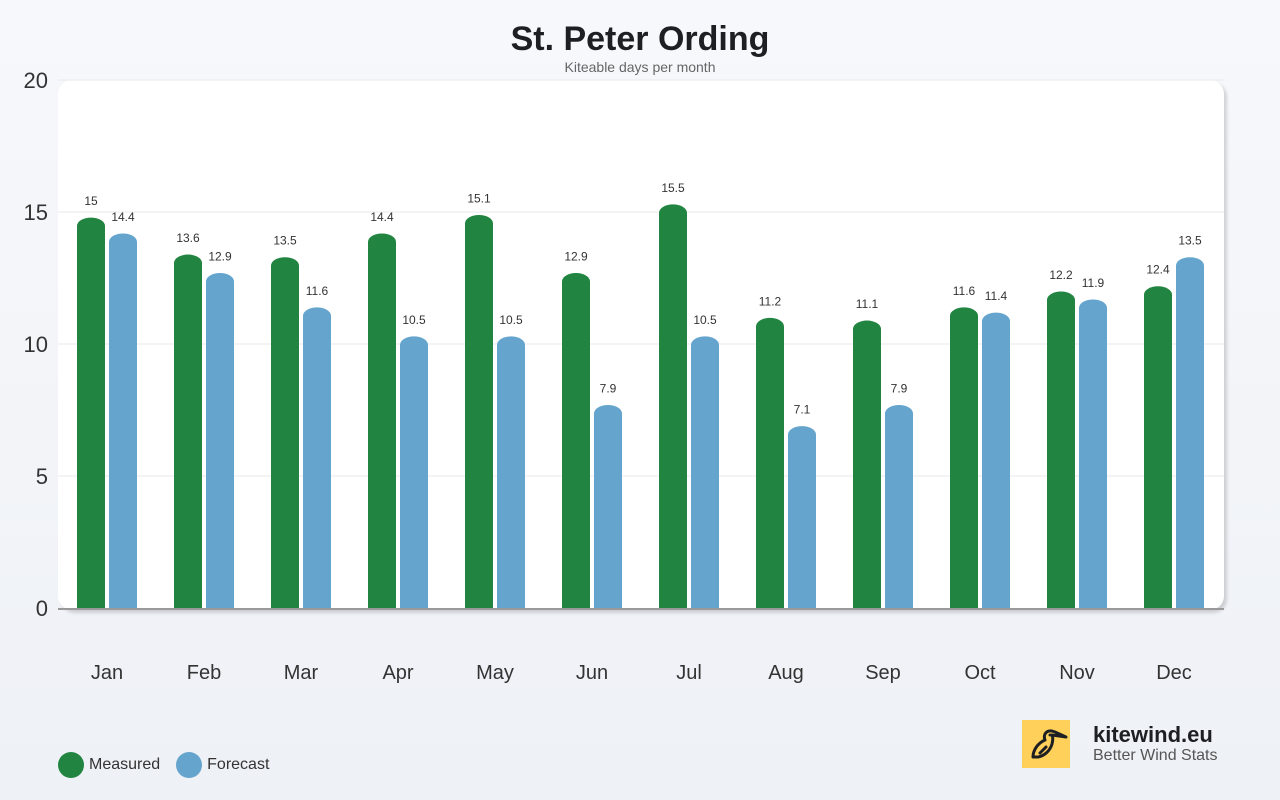  I want to click on data-label: 11.4, so click(996, 296).